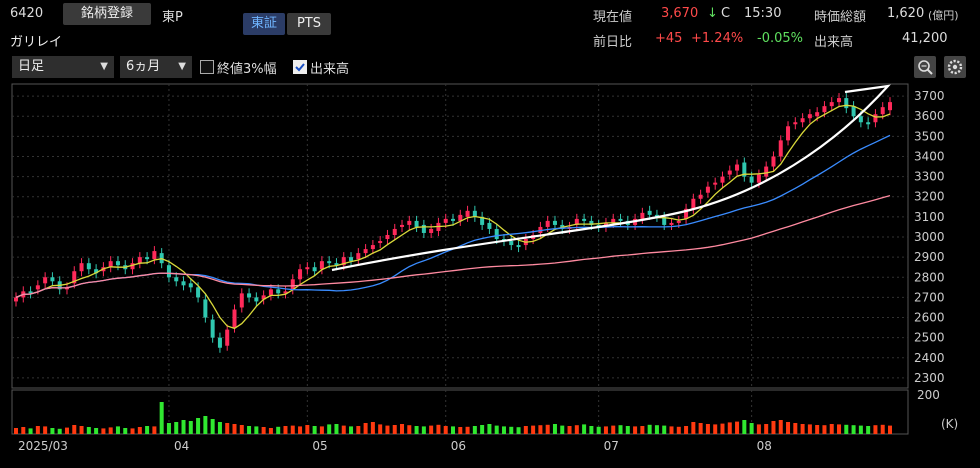 The width and height of the screenshot is (980, 468). Describe the element at coordinates (955, 67) in the screenshot. I see `settings-button` at that location.